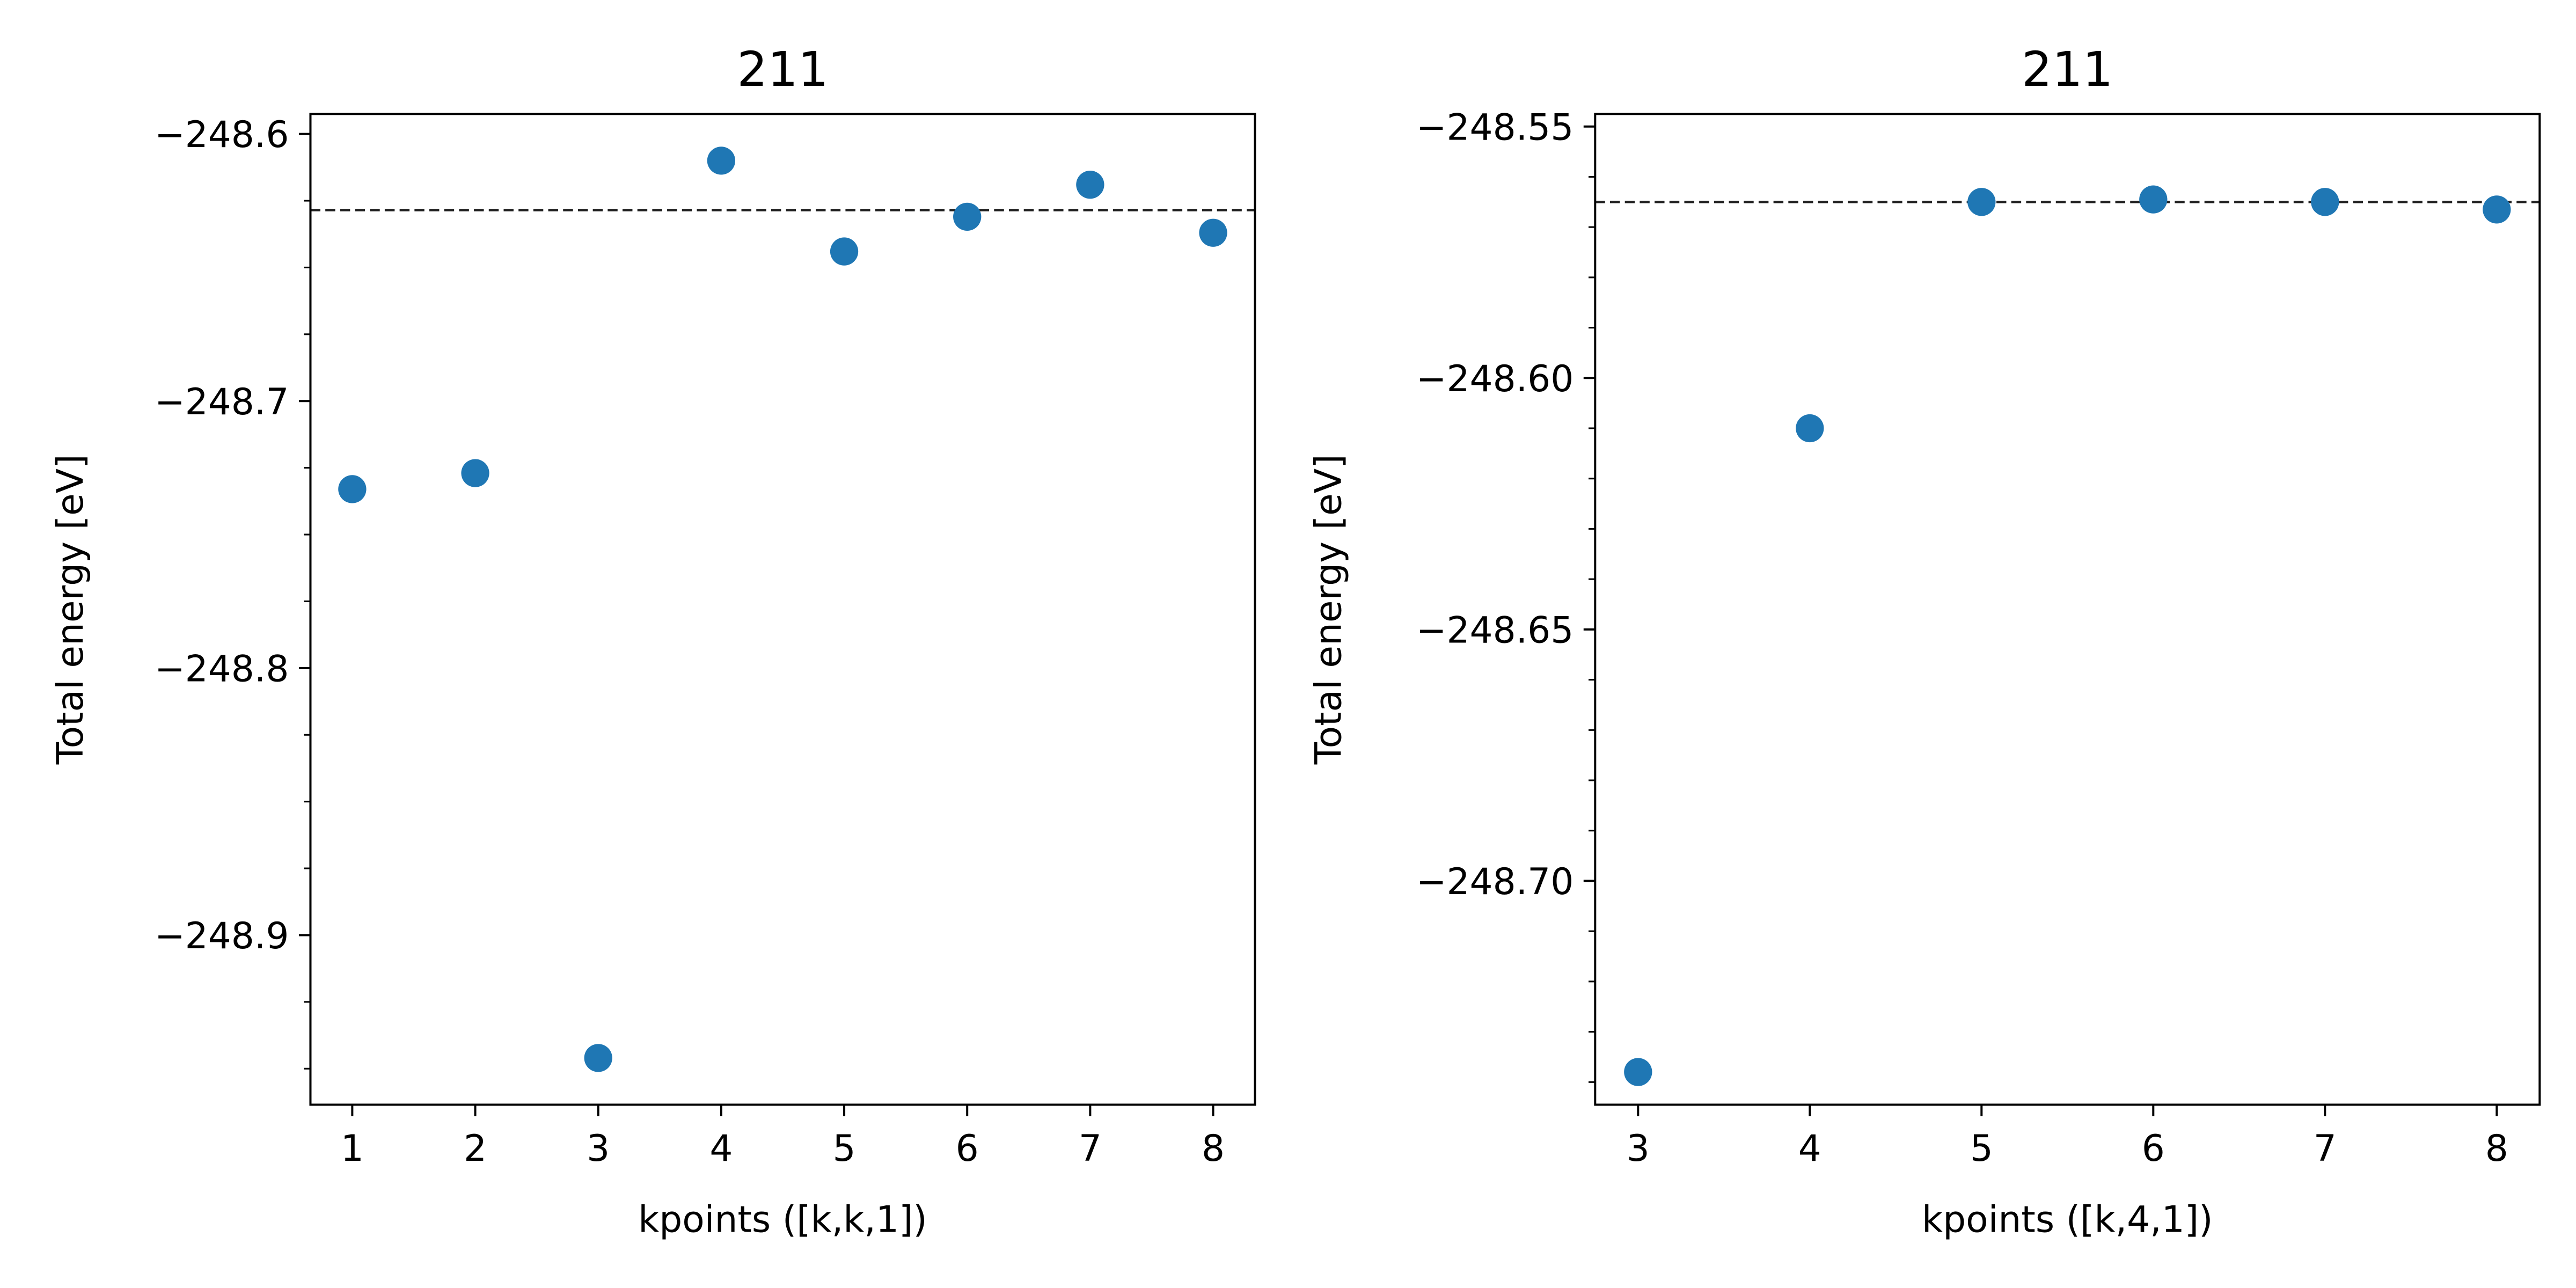 The width and height of the screenshot is (2576, 1288). I want to click on chart-left-y-axis-label: Total energy [eV], so click(70, 610).